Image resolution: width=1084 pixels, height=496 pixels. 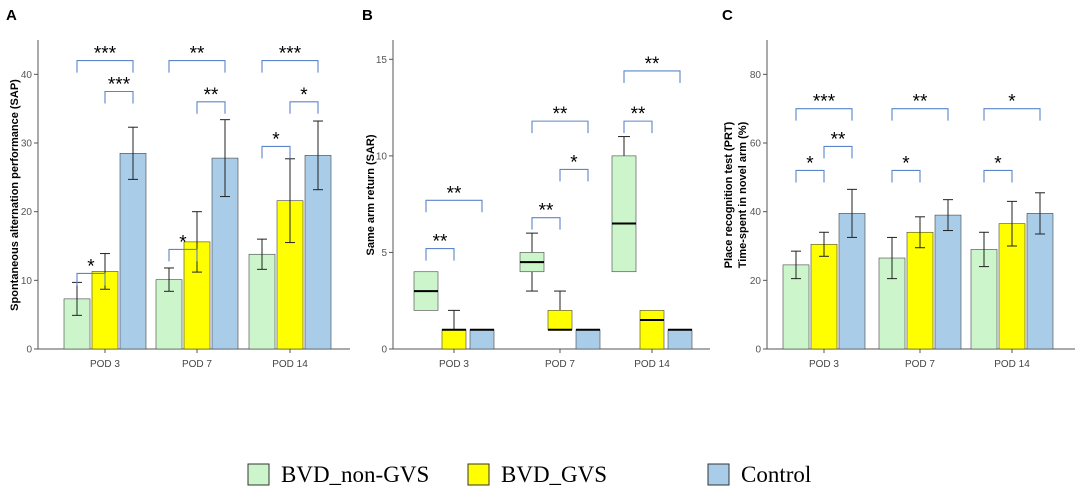 I want to click on y-tick-label: 5, so click(x=384, y=253).